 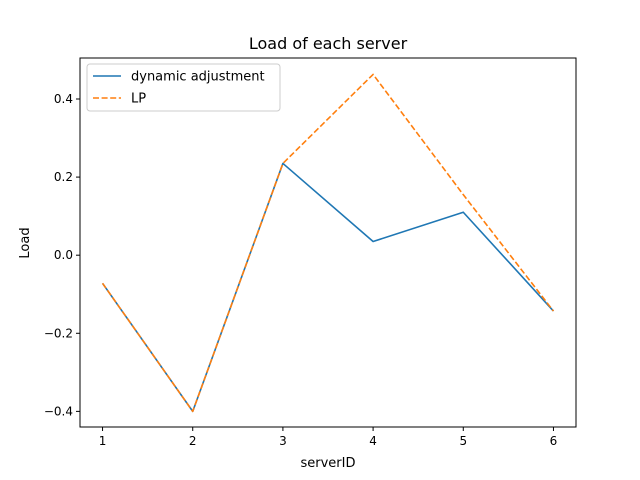 I want to click on legend: dynamic adjustment LP, so click(x=183, y=87).